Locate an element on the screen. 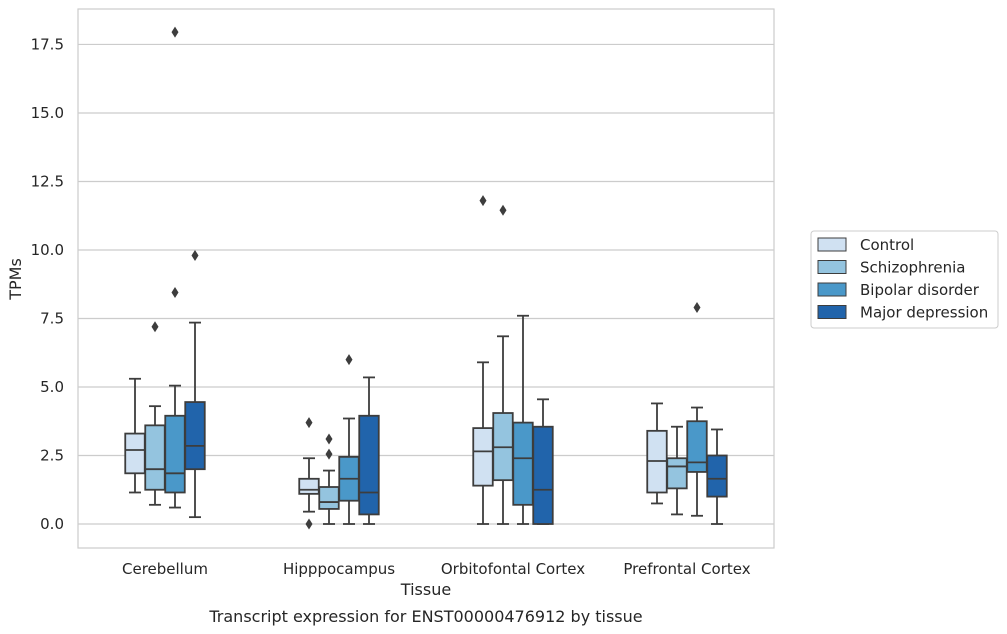 The image size is (1007, 634). legend-label: Bipolar disorder is located at coordinates (920, 290).